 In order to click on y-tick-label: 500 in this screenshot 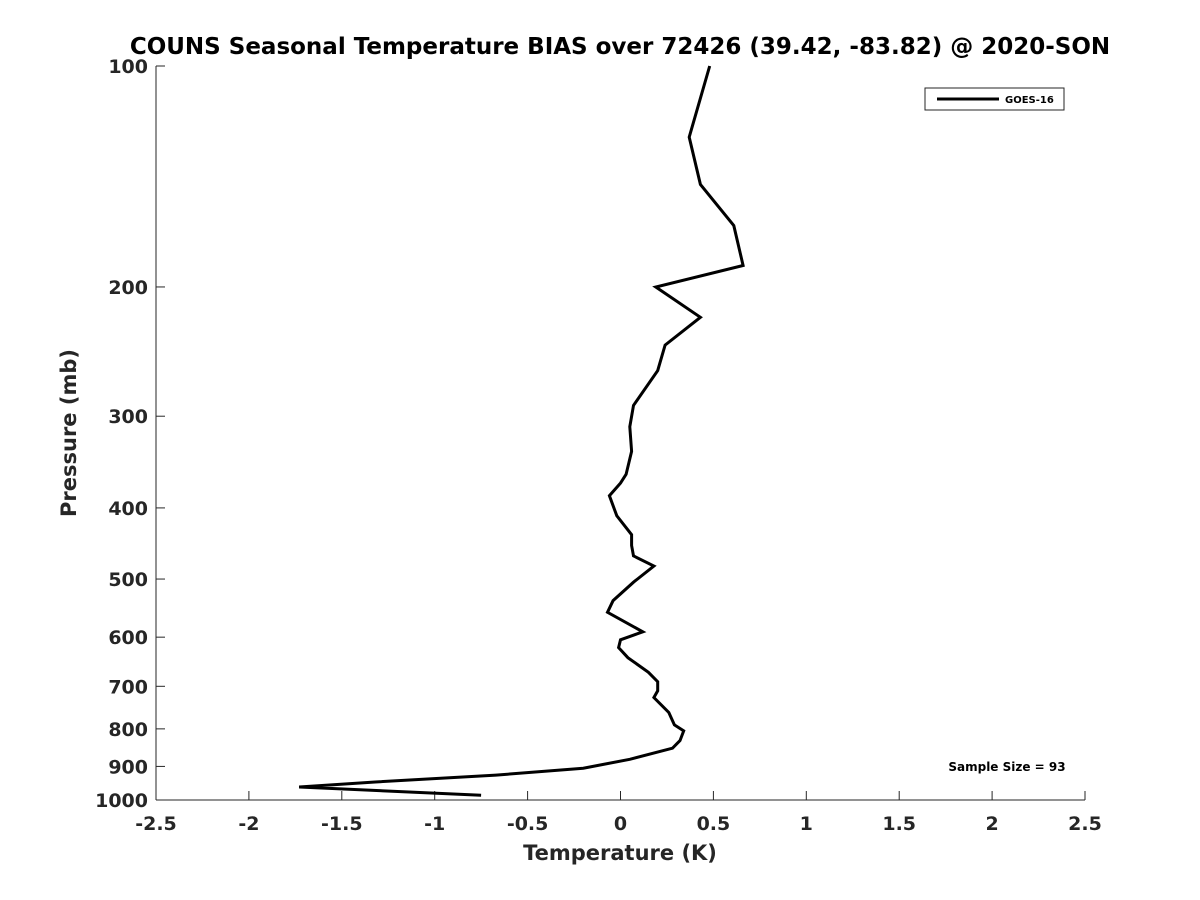, I will do `click(128, 580)`.